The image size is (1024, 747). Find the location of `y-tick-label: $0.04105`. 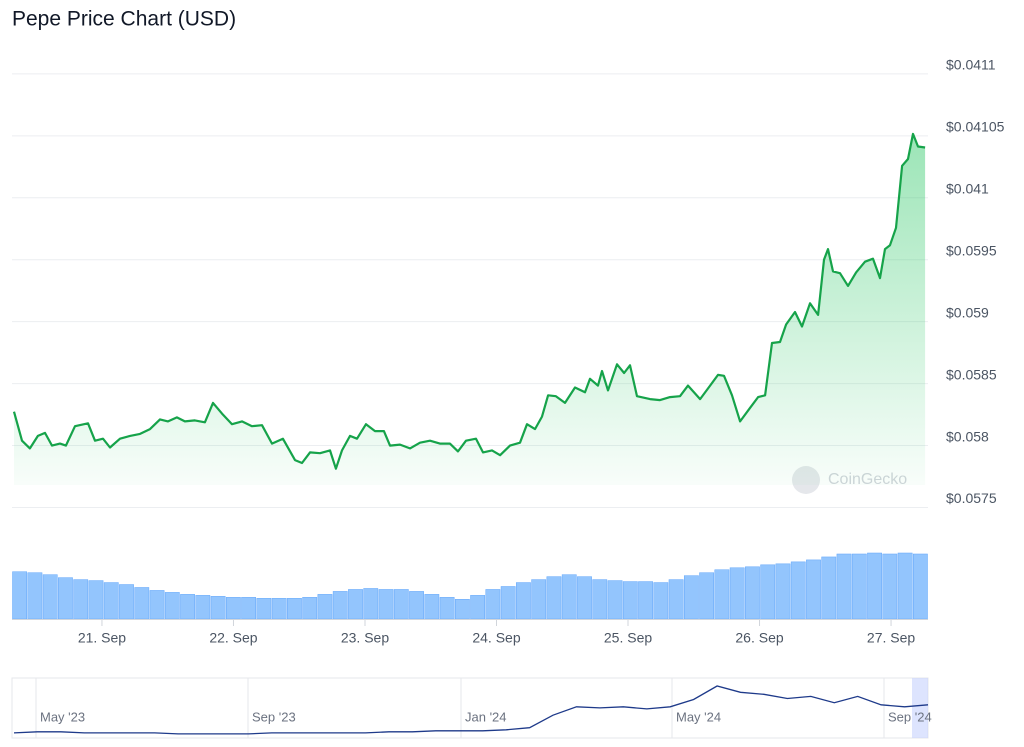

y-tick-label: $0.04105 is located at coordinates (975, 127).